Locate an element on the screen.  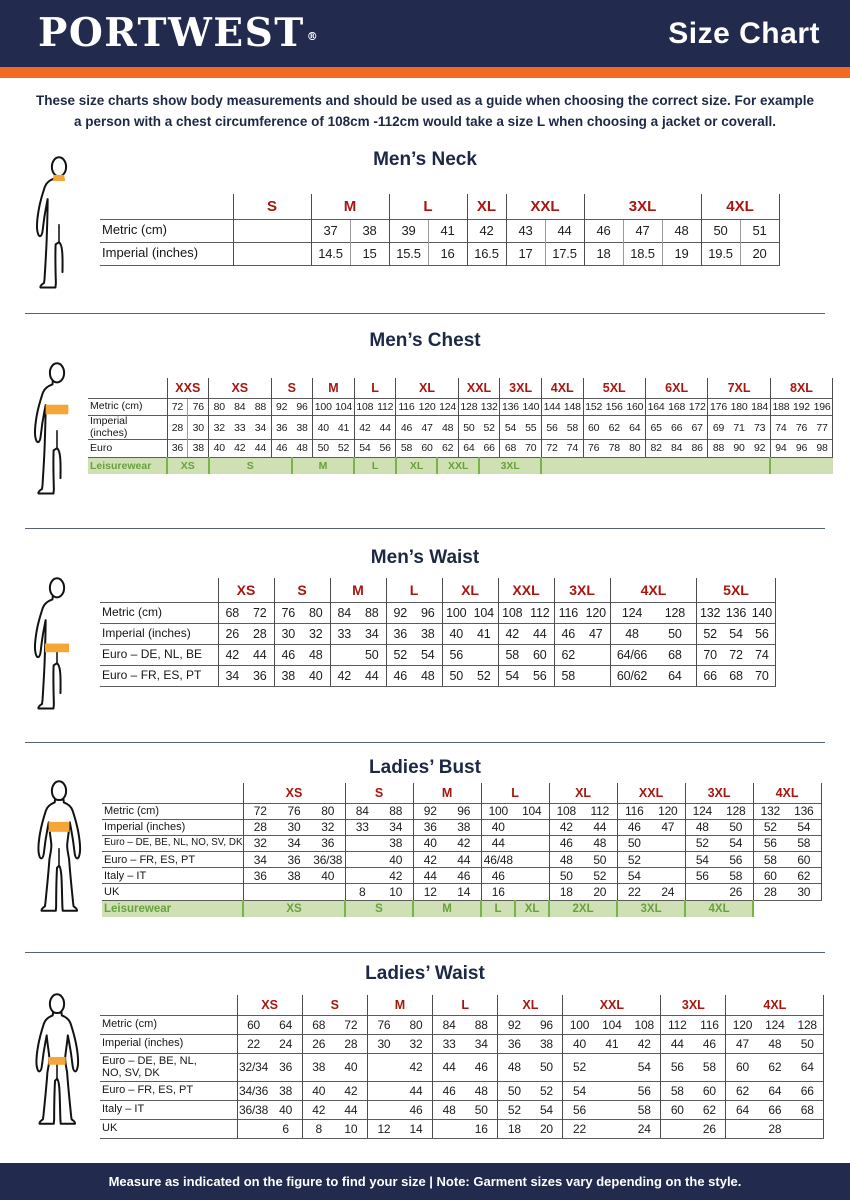
size-cell: 80 is located at coordinates (316, 612).